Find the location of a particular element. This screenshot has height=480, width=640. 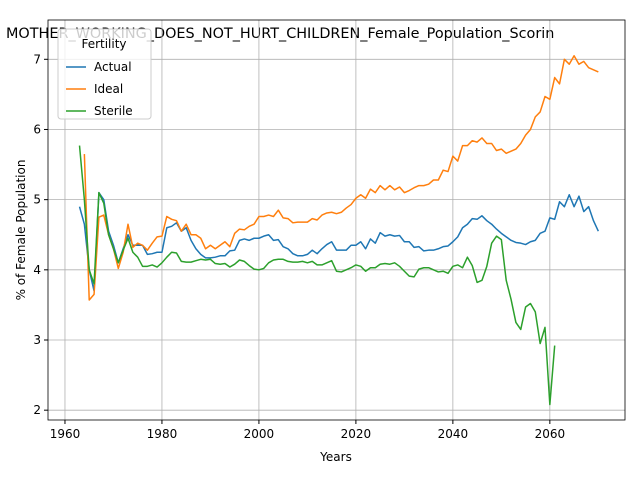

x-tick-label: 1960 is located at coordinates (65, 434).